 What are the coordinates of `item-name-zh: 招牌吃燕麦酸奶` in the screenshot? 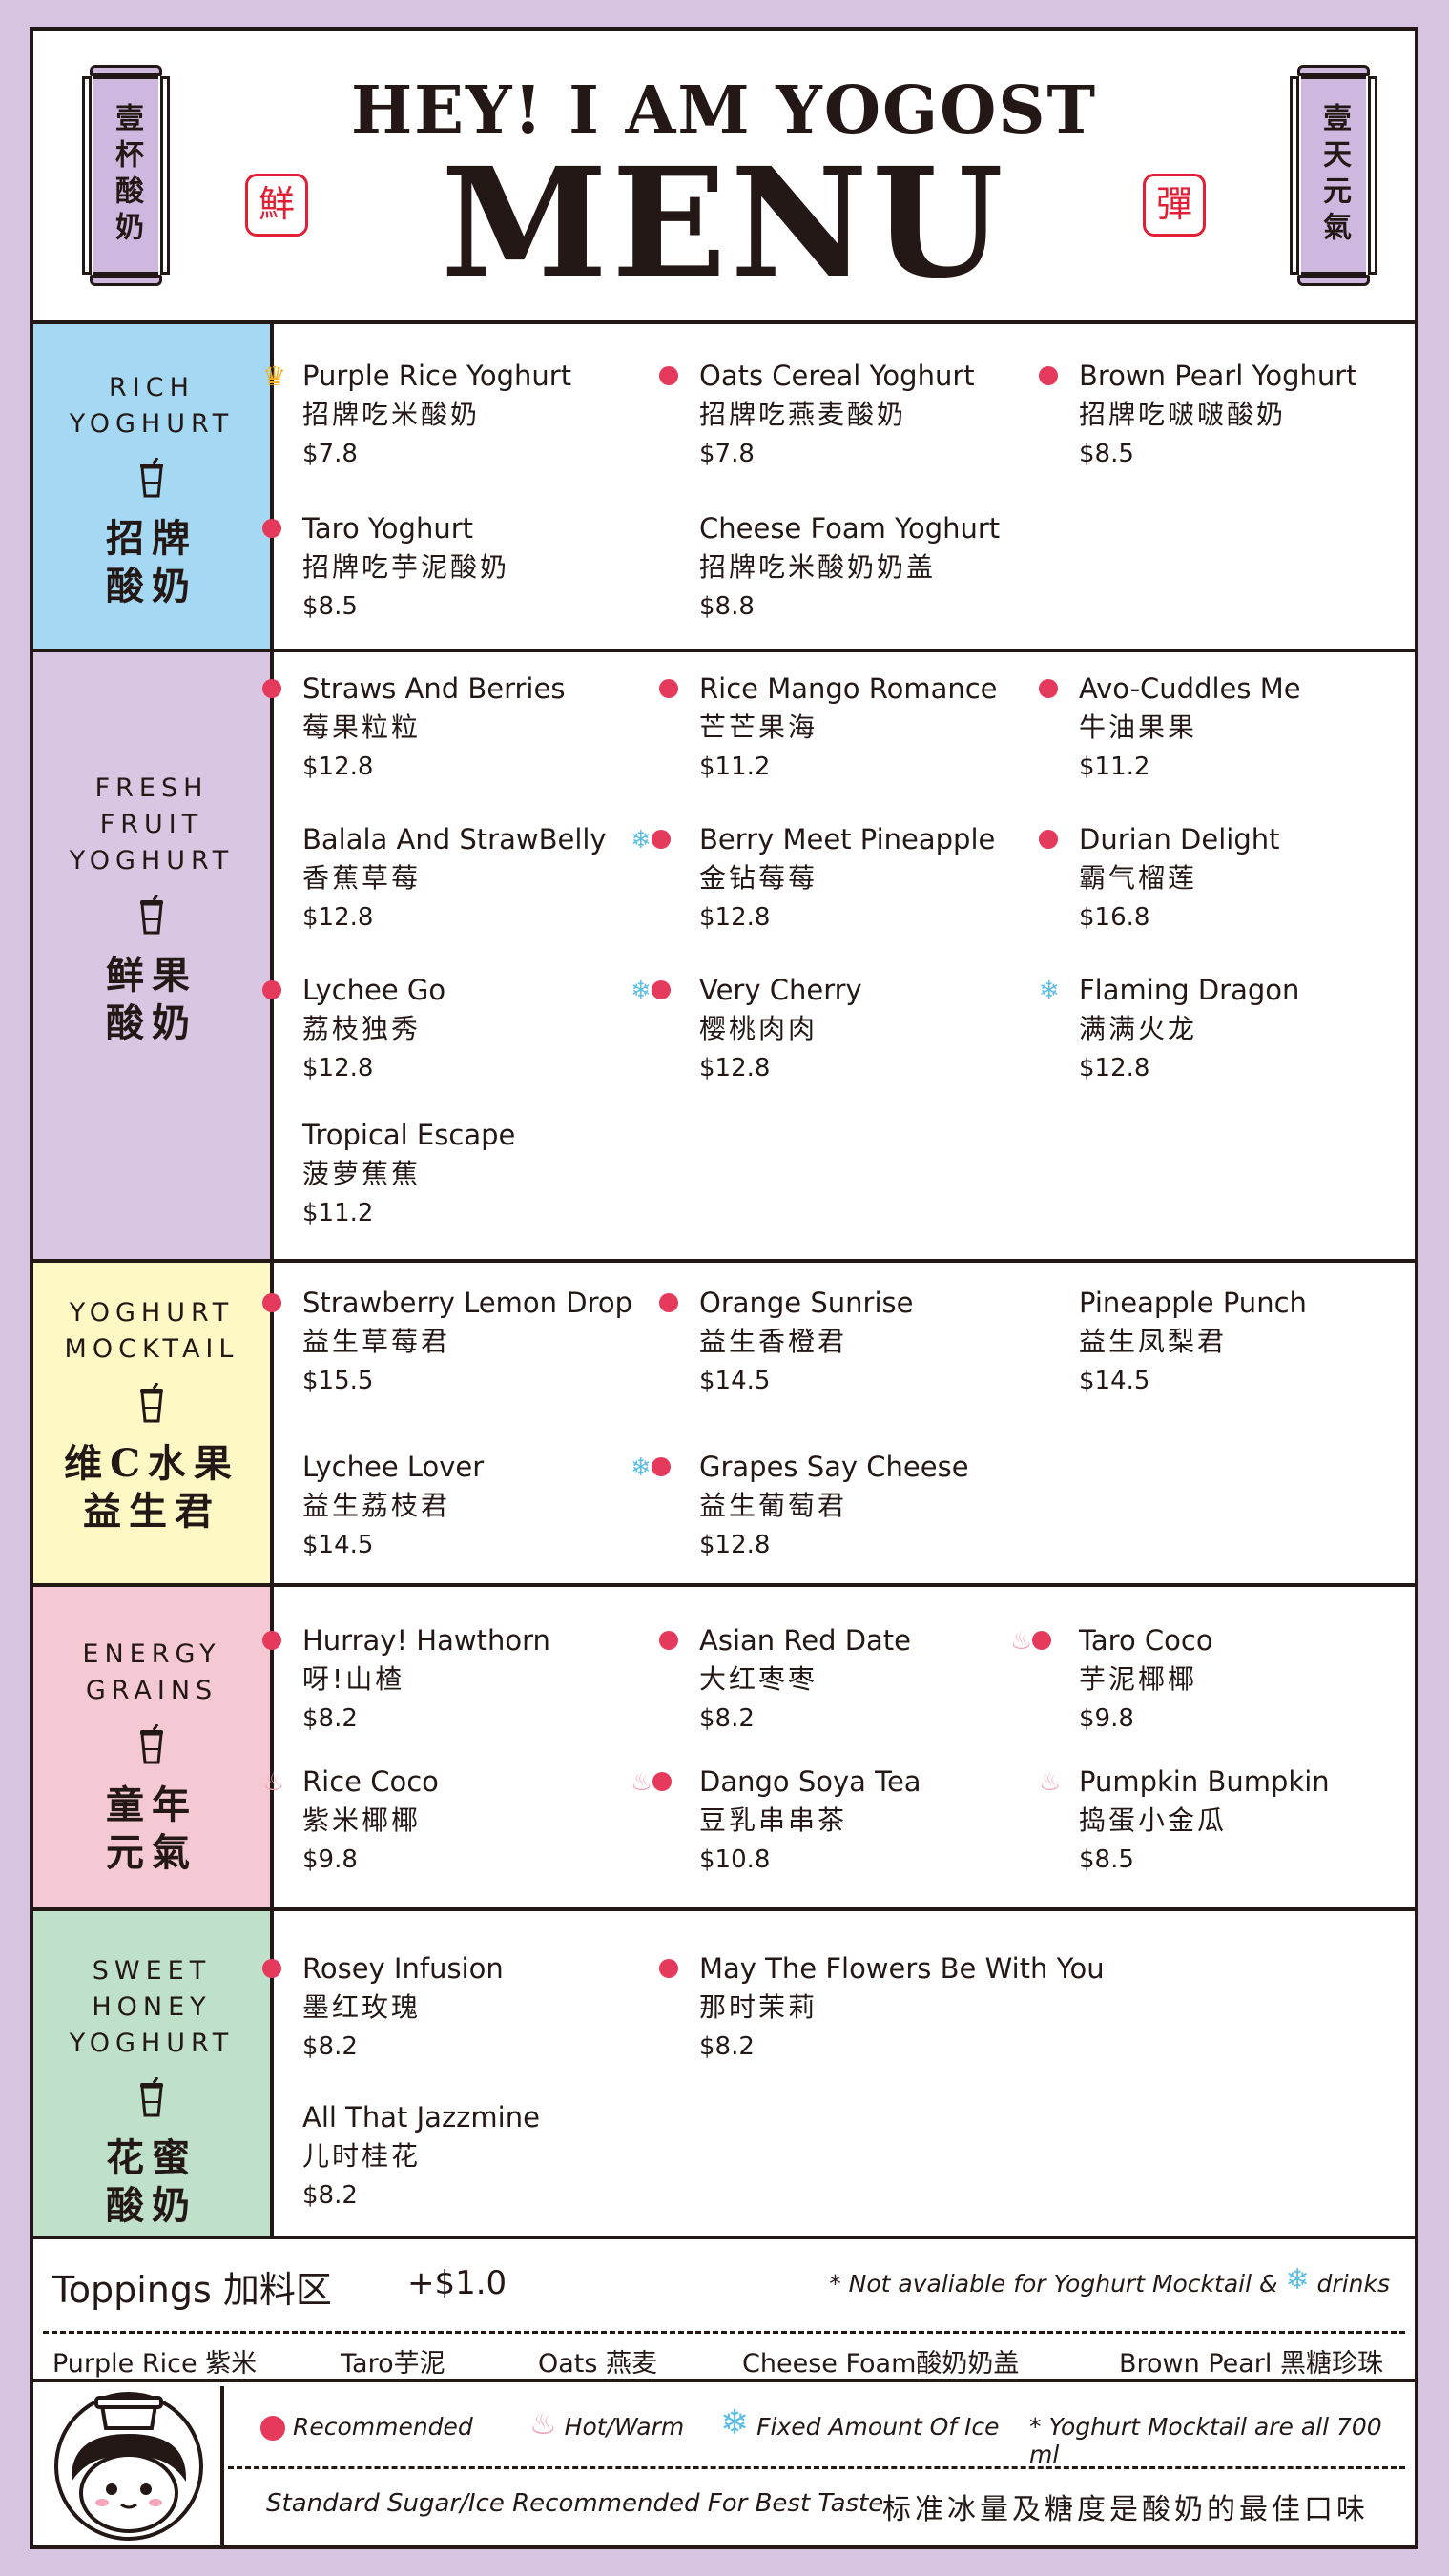 It's located at (803, 414).